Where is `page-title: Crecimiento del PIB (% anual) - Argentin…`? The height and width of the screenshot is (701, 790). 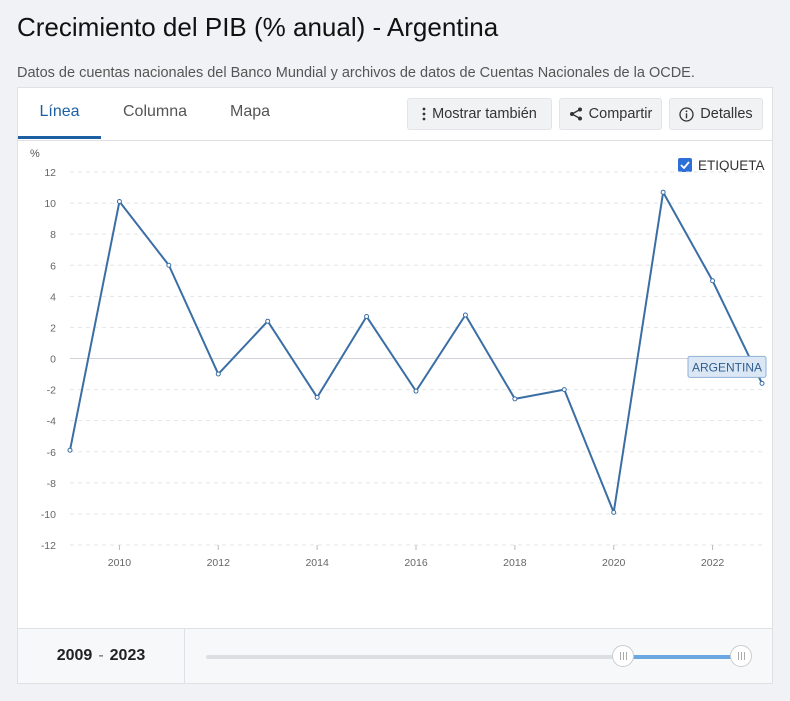 page-title: Crecimiento del PIB (% anual) - Argentin… is located at coordinates (258, 27).